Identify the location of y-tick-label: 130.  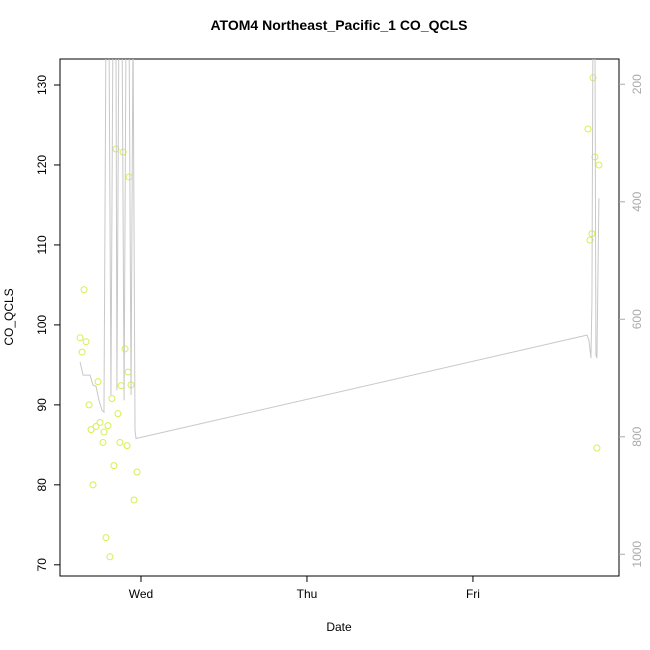
(42, 85).